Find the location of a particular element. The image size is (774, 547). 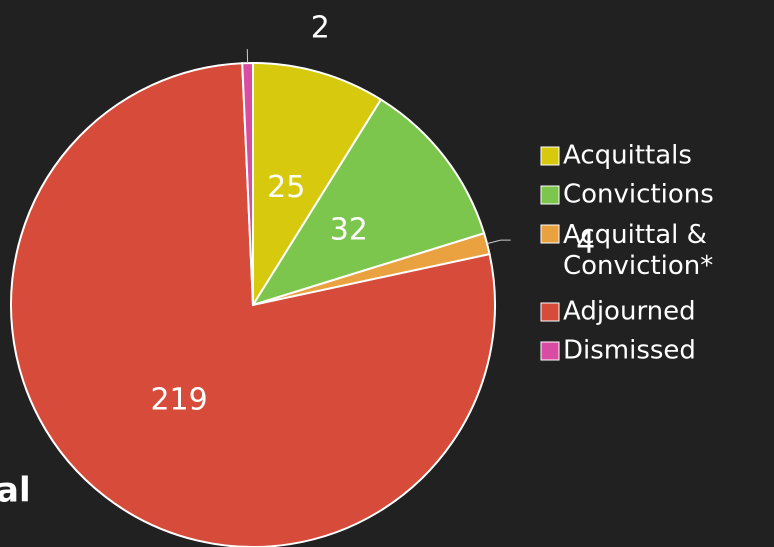

data-label: 4 is located at coordinates (585, 243).